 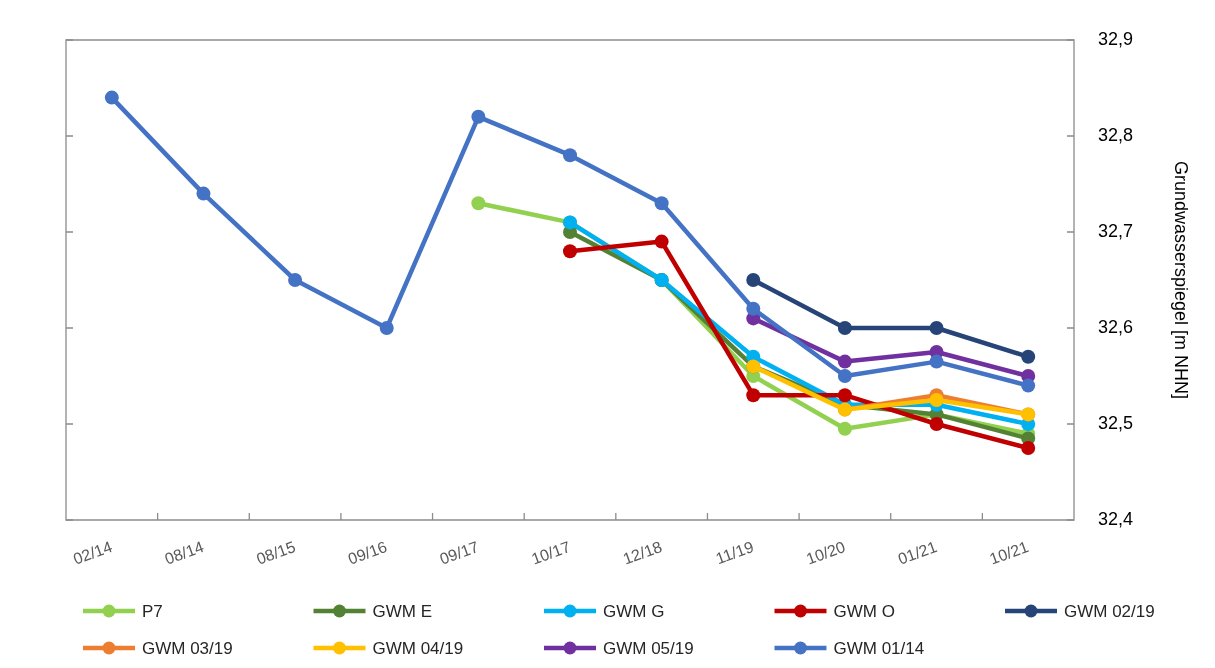 I want to click on y-tick-label: 32,9, so click(x=1116, y=38).